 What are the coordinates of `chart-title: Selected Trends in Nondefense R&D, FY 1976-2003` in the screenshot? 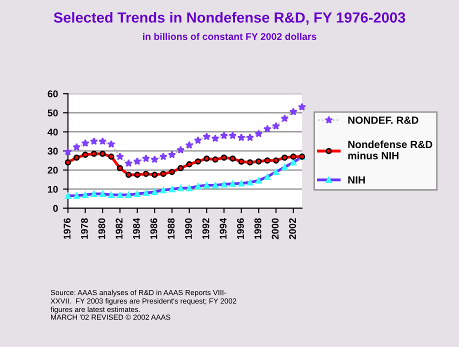 It's located at (230, 18).